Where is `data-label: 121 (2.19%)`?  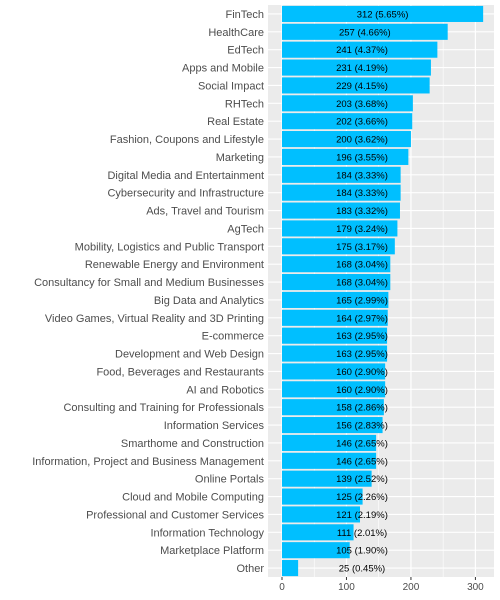
data-label: 121 (2.19%) is located at coordinates (362, 515).